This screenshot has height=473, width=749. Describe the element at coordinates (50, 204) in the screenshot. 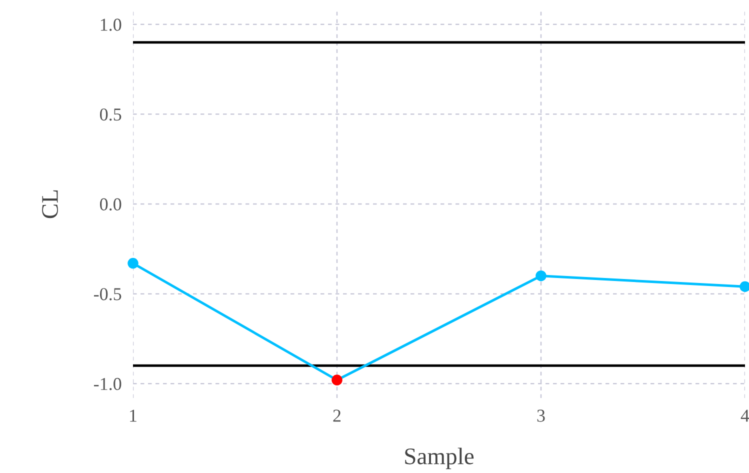

I see `y-axis-title: CL` at that location.